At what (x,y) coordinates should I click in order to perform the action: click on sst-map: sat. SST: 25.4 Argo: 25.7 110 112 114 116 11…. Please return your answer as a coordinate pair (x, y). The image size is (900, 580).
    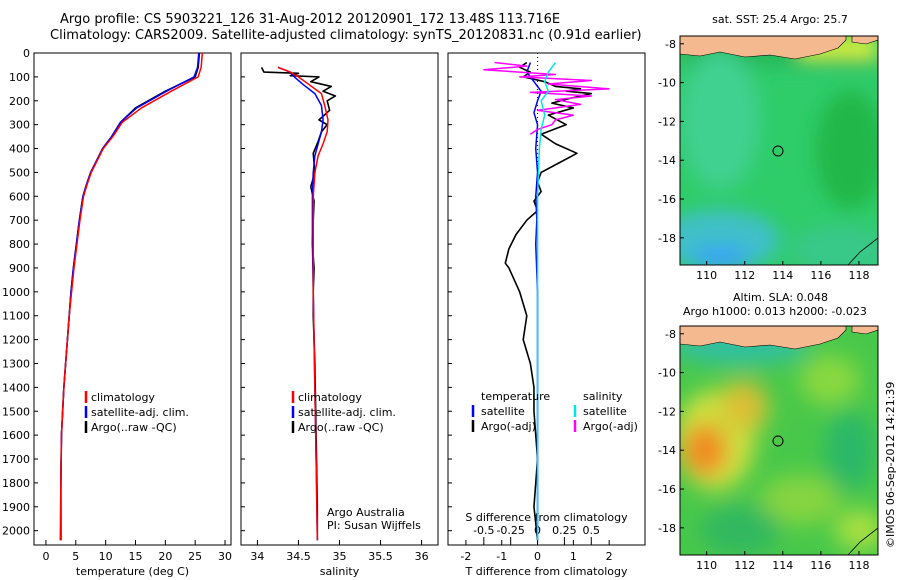
    Looking at the image, I should click on (768, 147).